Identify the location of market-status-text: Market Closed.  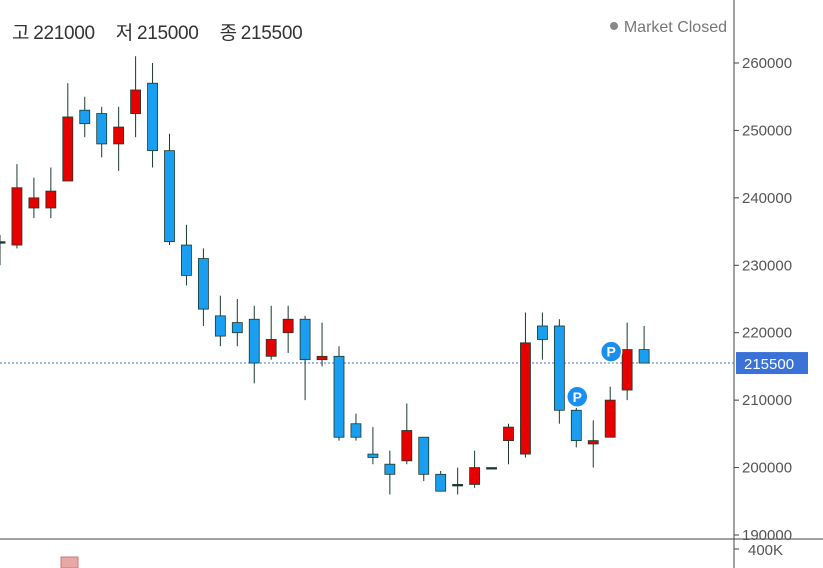
(675, 27).